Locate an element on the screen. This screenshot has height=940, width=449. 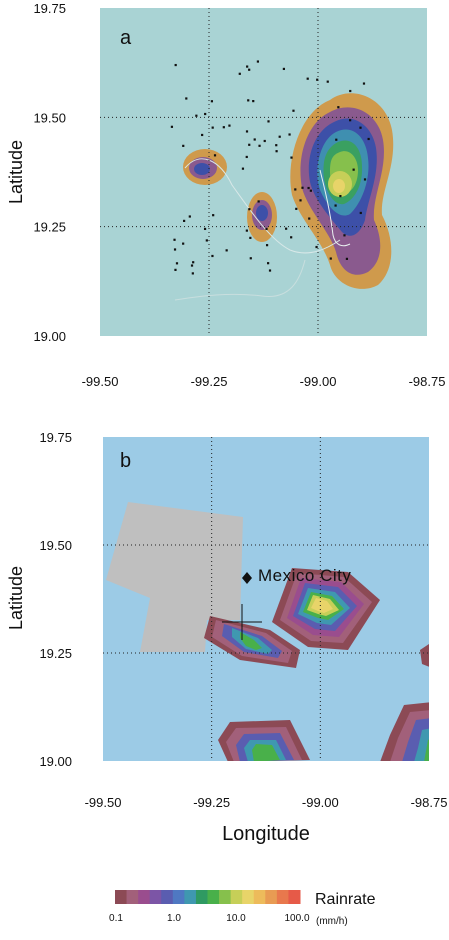
panel-a-y-axis-label: Latitude is located at coordinates (16, 172).